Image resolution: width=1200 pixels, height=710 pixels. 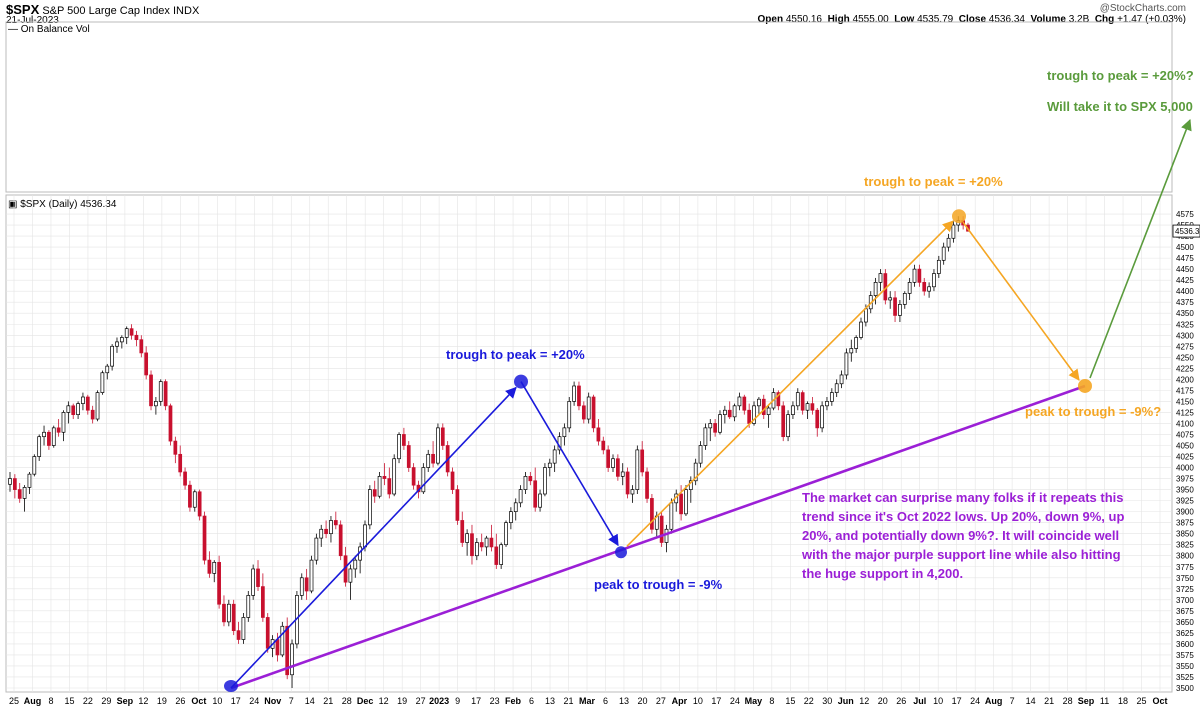 I want to click on mar-trough-marker, so click(x=621, y=552).